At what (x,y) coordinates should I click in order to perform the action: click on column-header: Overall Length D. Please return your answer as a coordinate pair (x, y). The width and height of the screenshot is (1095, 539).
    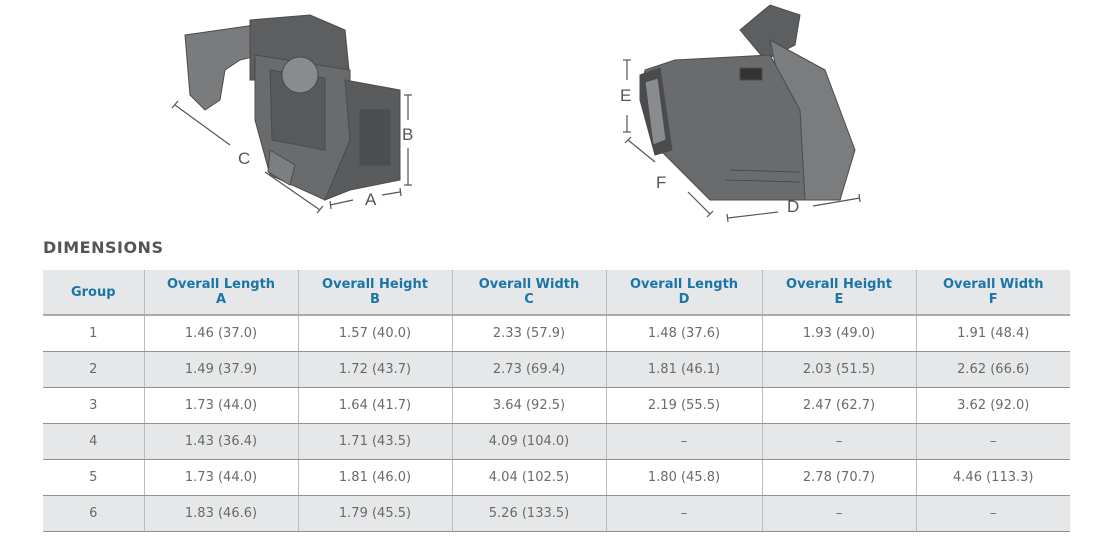
    Looking at the image, I should click on (683, 293).